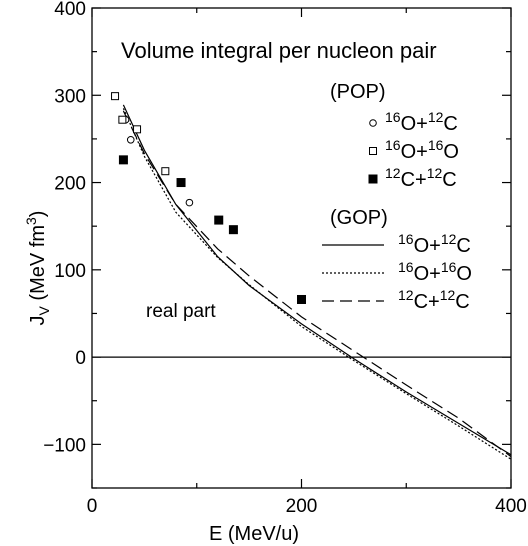  I want to click on y-axis-label: JV (MeV fm3), so click(37, 268).